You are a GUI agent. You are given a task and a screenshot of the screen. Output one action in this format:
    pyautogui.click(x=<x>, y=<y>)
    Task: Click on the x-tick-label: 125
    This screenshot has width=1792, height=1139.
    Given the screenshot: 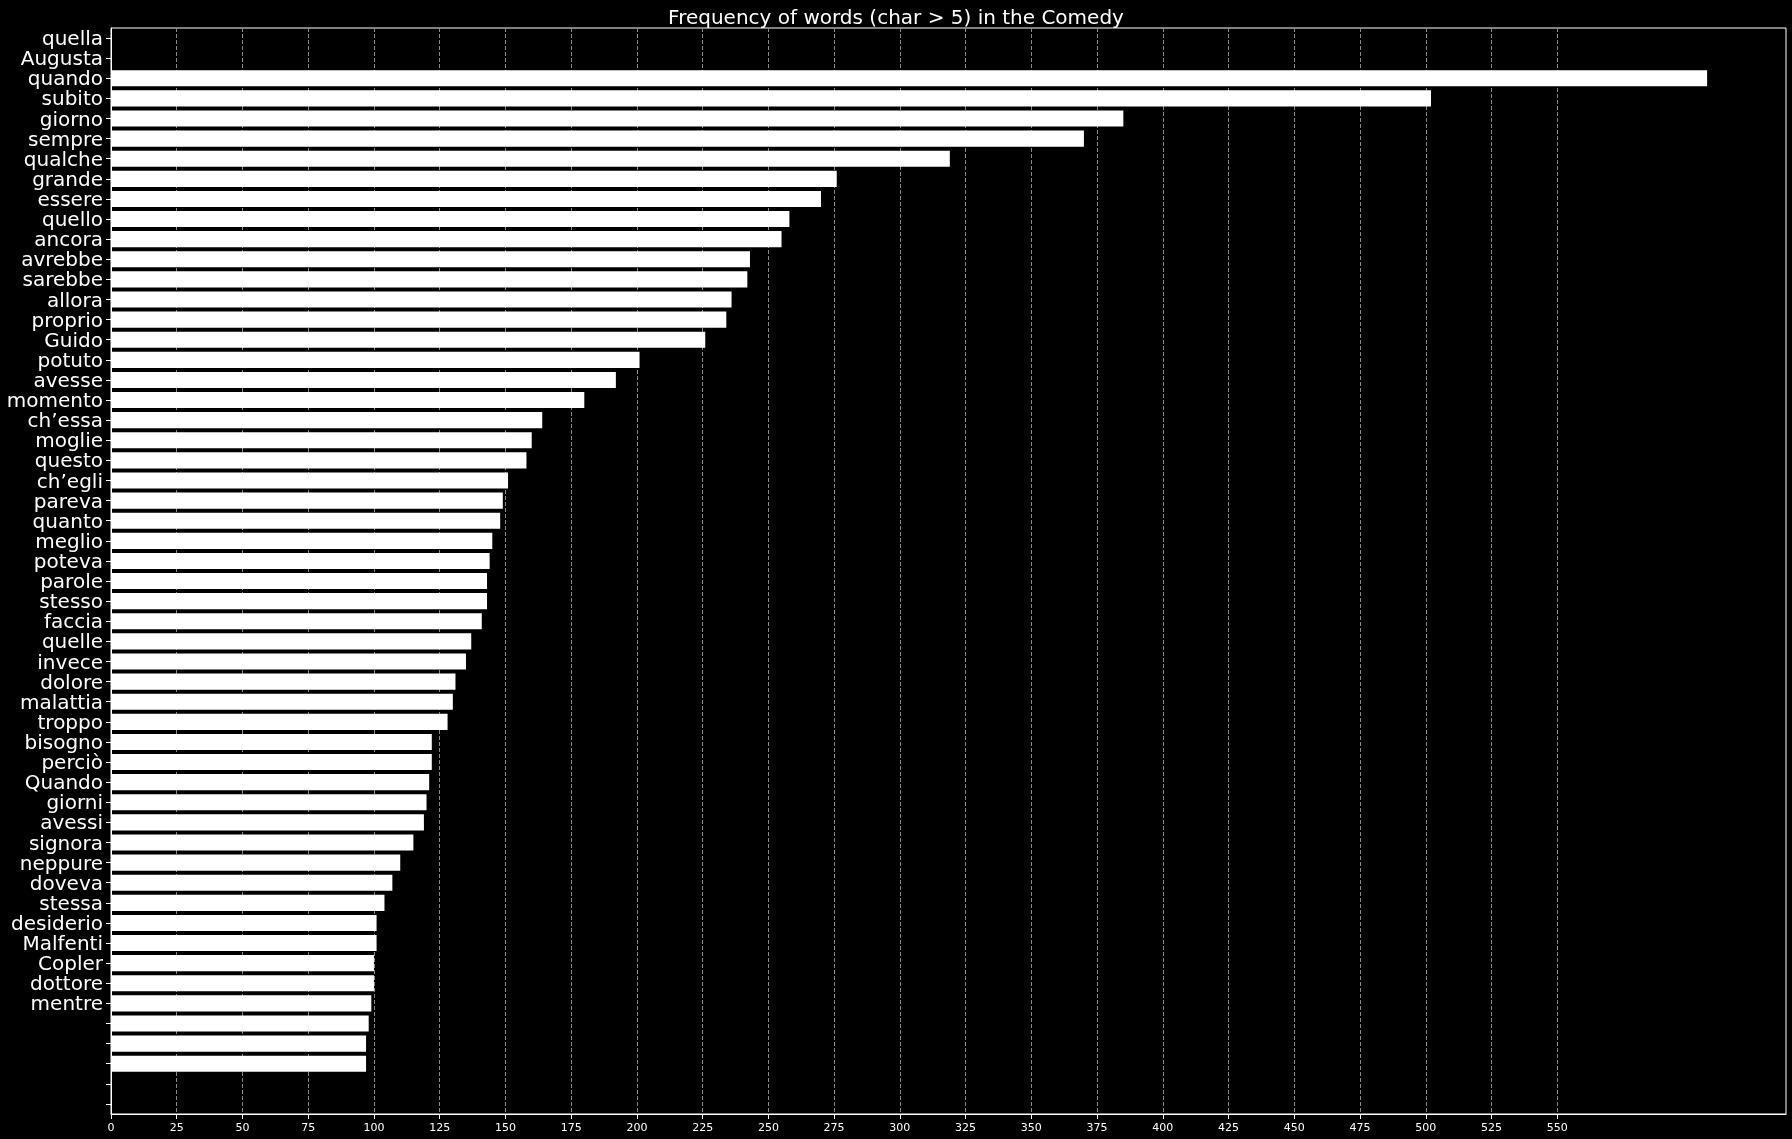 What is the action you would take?
    pyautogui.click(x=440, y=1127)
    